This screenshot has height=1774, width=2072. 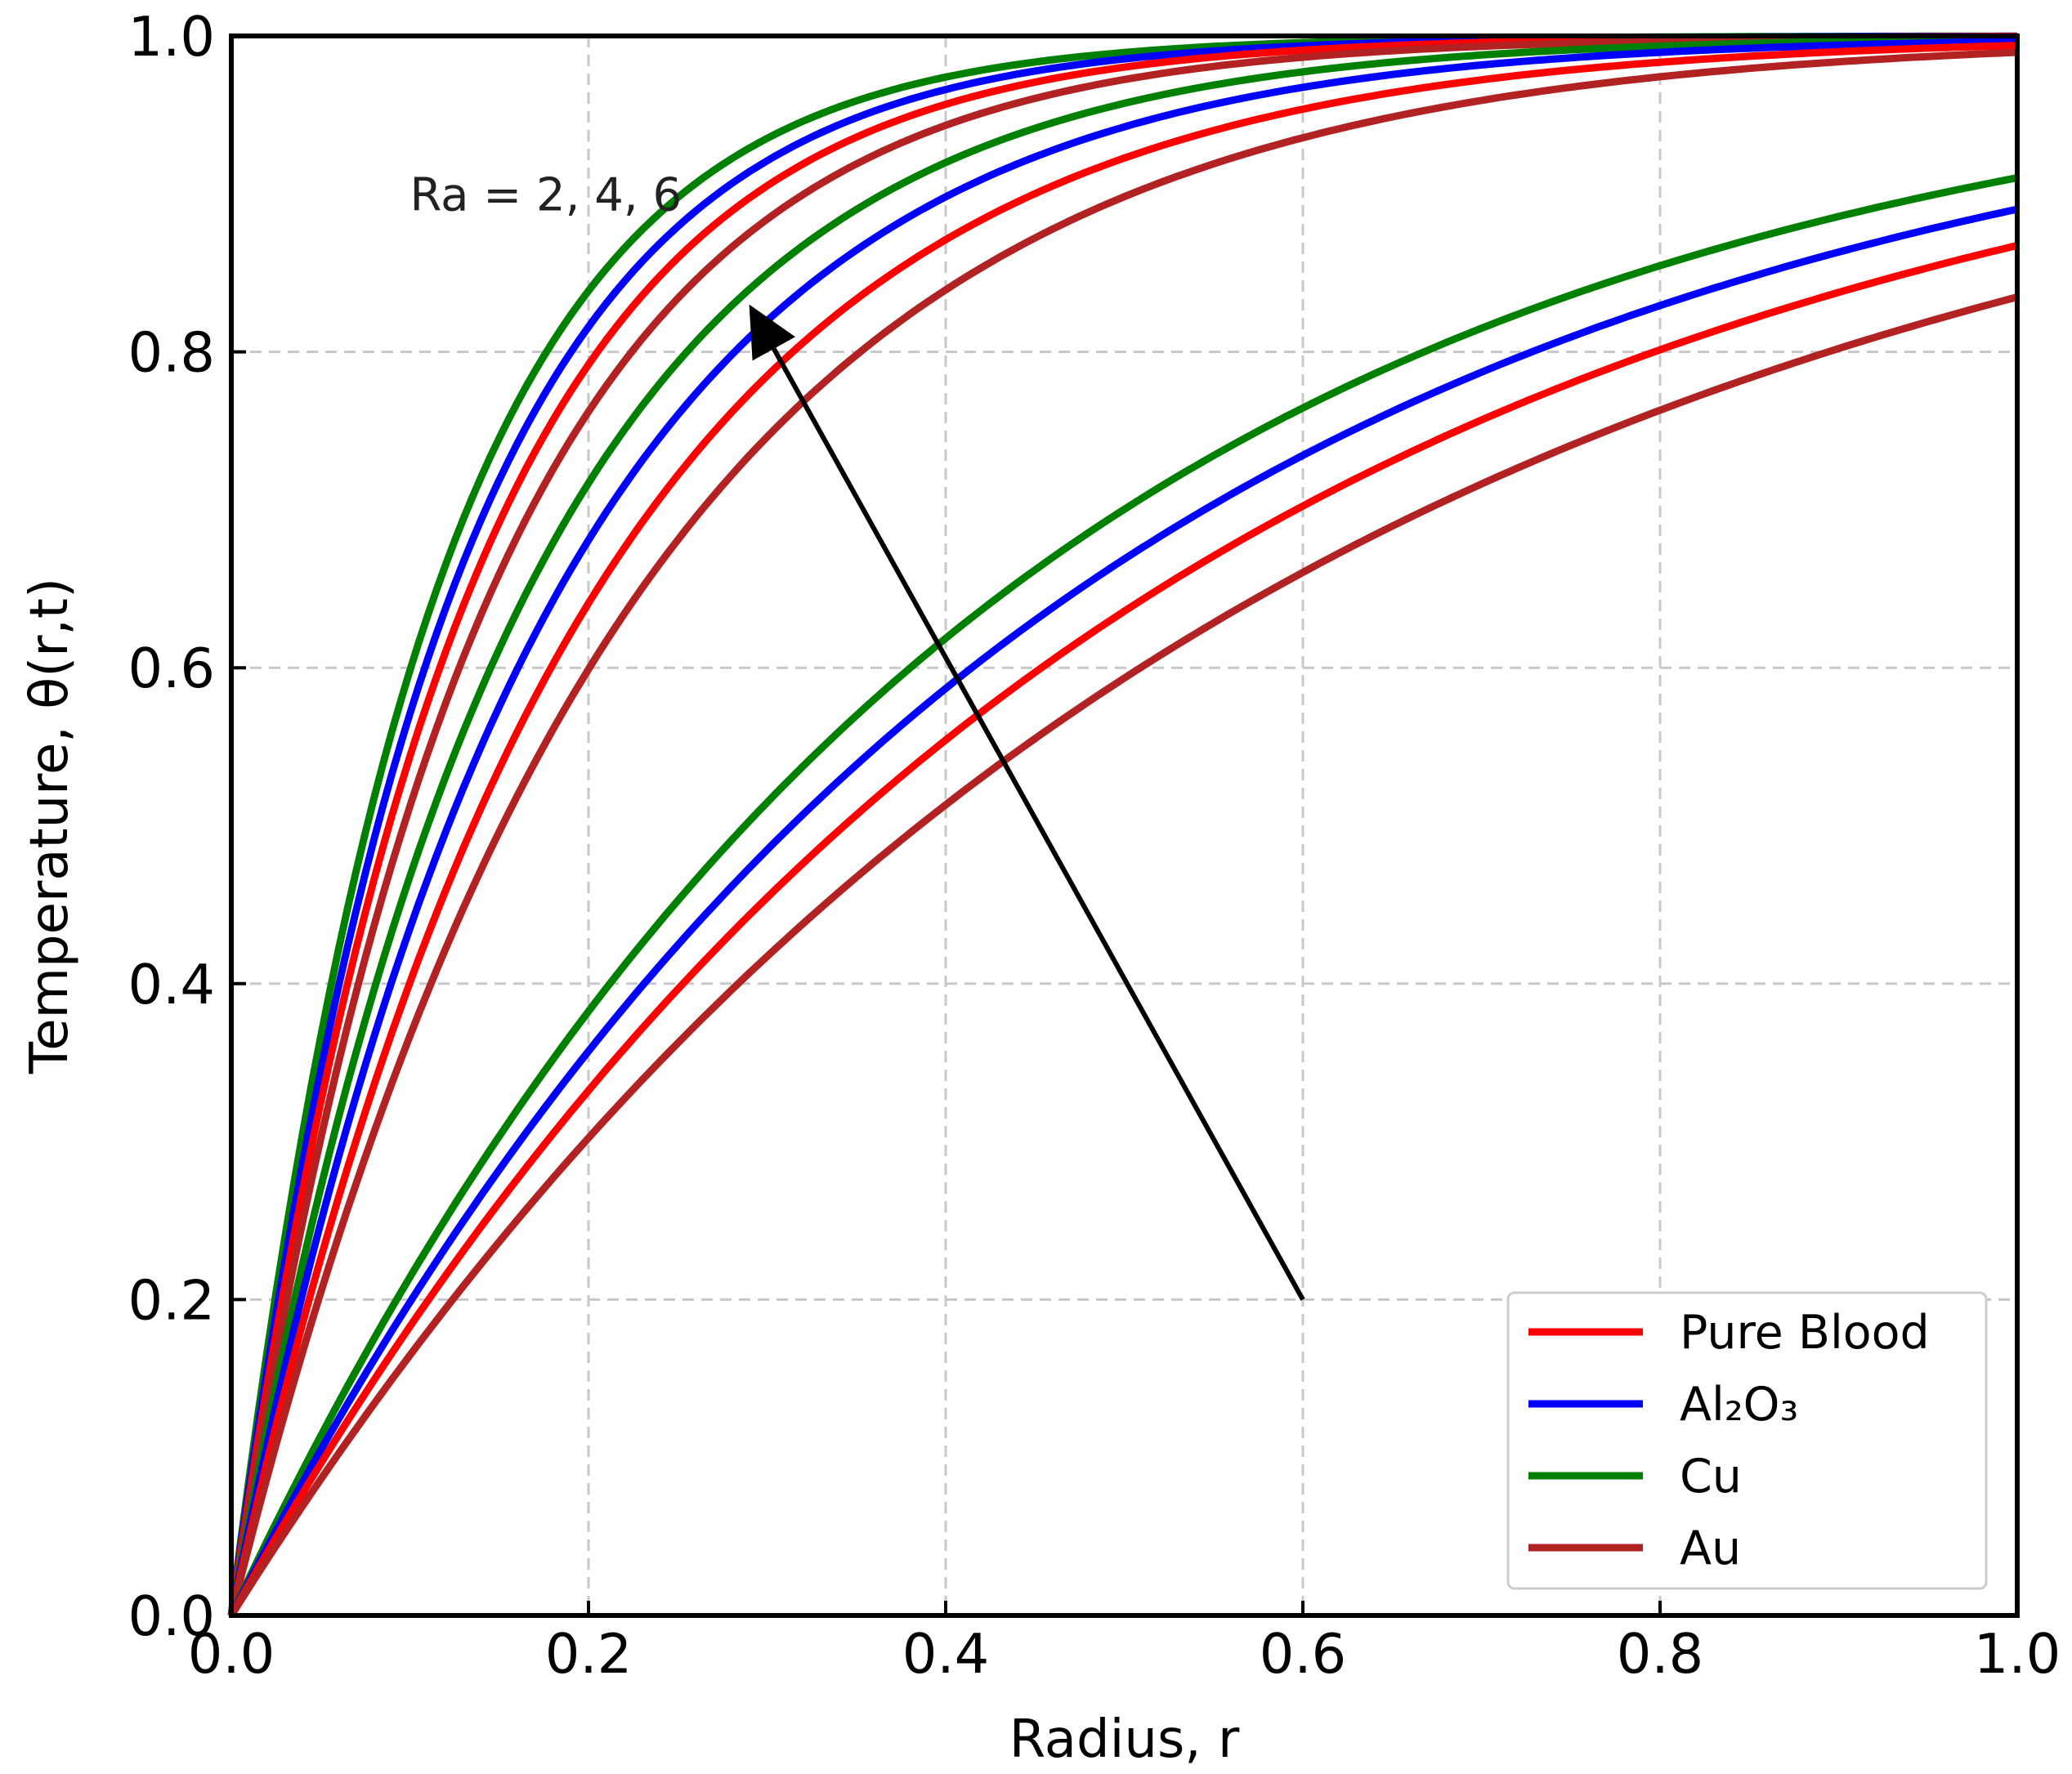 What do you see at coordinates (1805, 1333) in the screenshot?
I see `legend-label: Pure Blood` at bounding box center [1805, 1333].